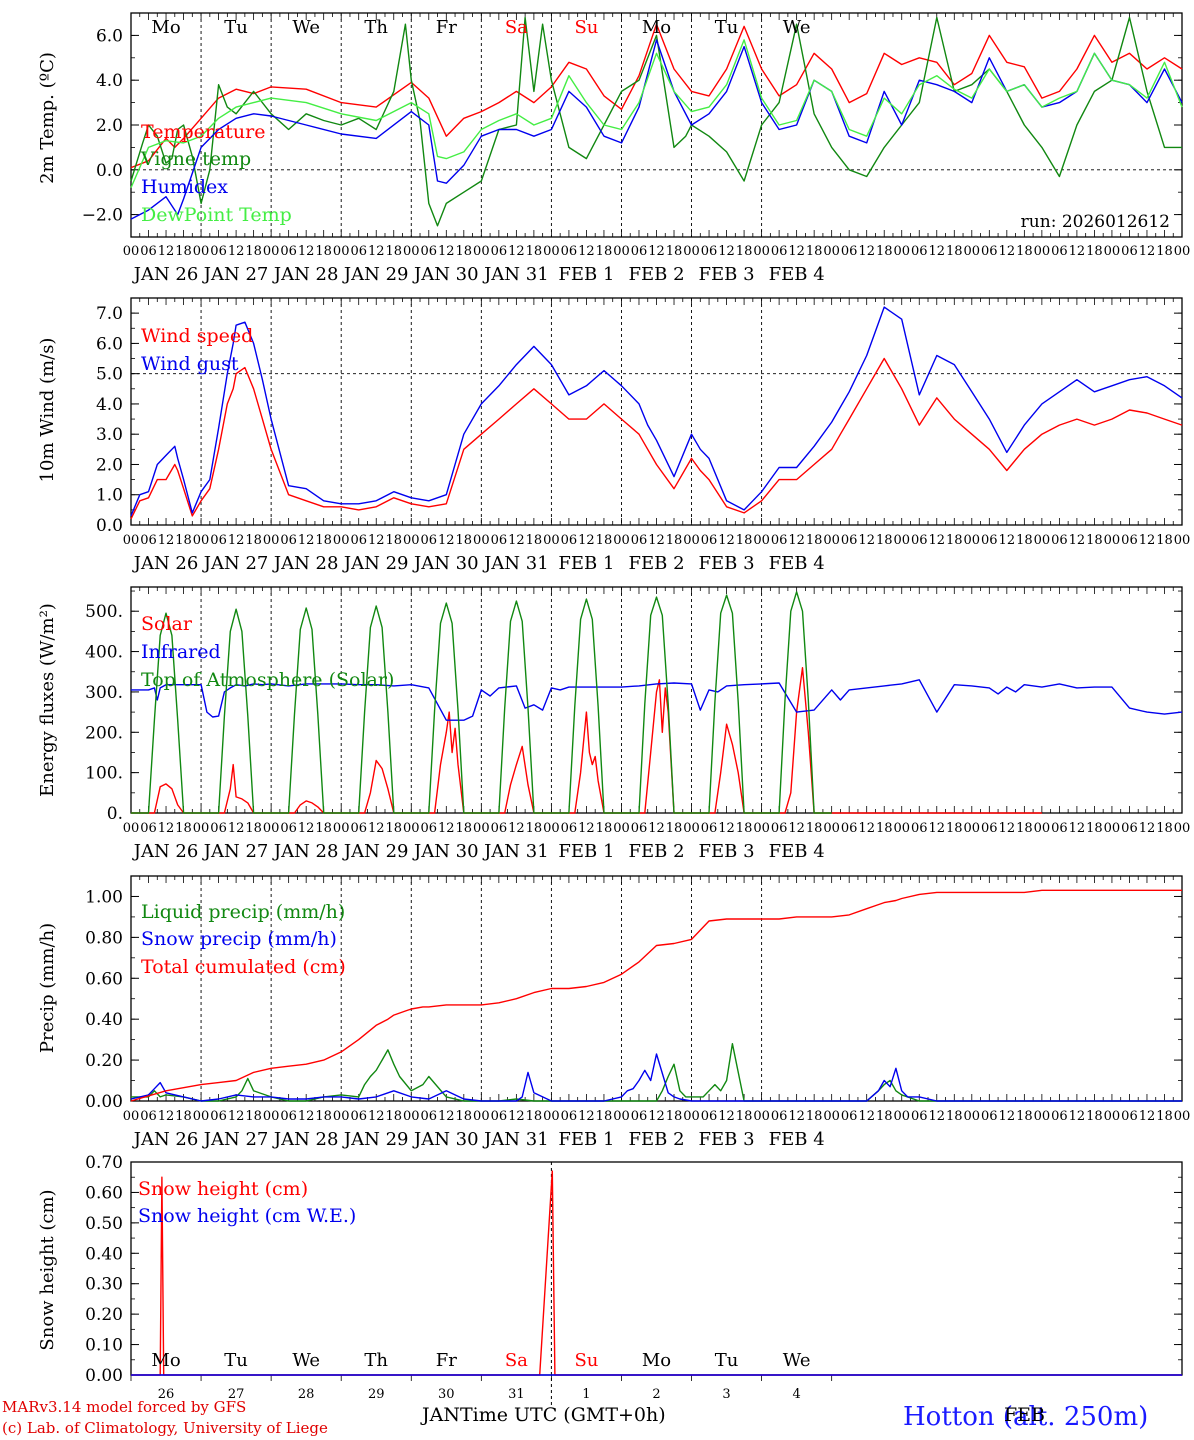 This screenshot has height=1440, width=1194. What do you see at coordinates (109, 344) in the screenshot?
I see `y-tick-label: 6.0` at bounding box center [109, 344].